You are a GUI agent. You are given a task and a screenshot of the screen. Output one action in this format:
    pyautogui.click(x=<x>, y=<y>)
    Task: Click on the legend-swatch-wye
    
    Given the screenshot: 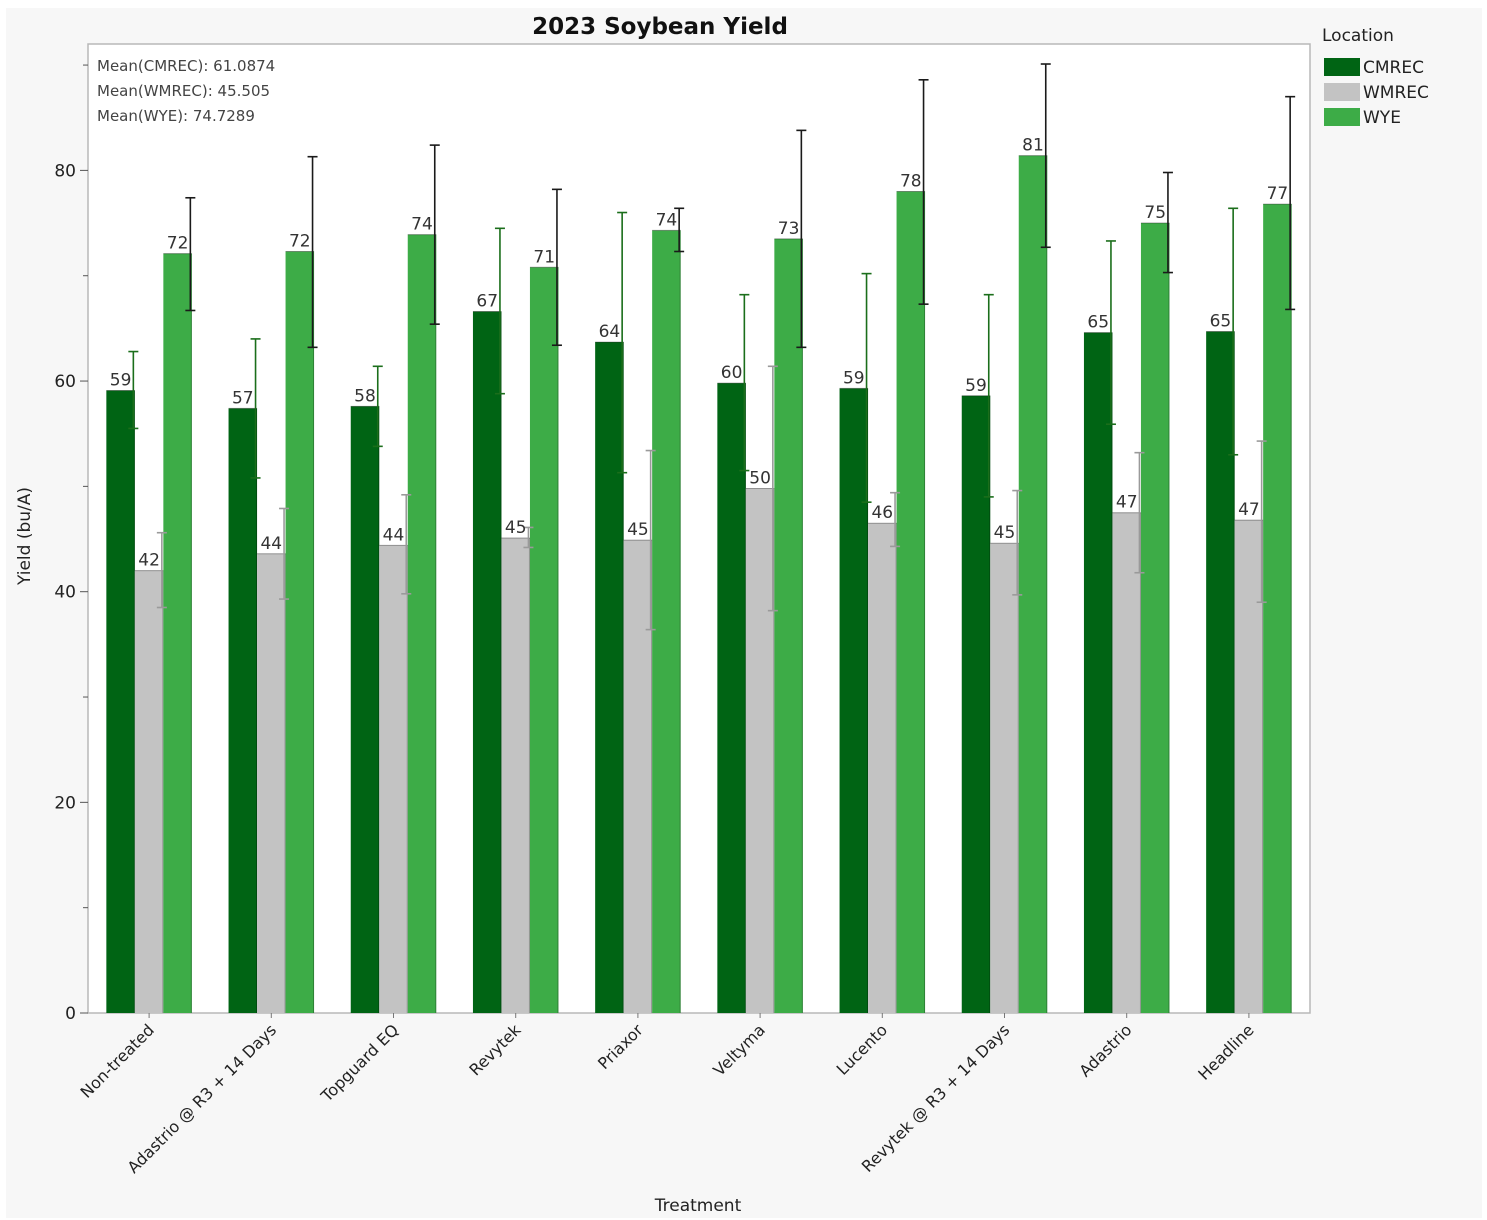 What is the action you would take?
    pyautogui.click(x=1342, y=117)
    